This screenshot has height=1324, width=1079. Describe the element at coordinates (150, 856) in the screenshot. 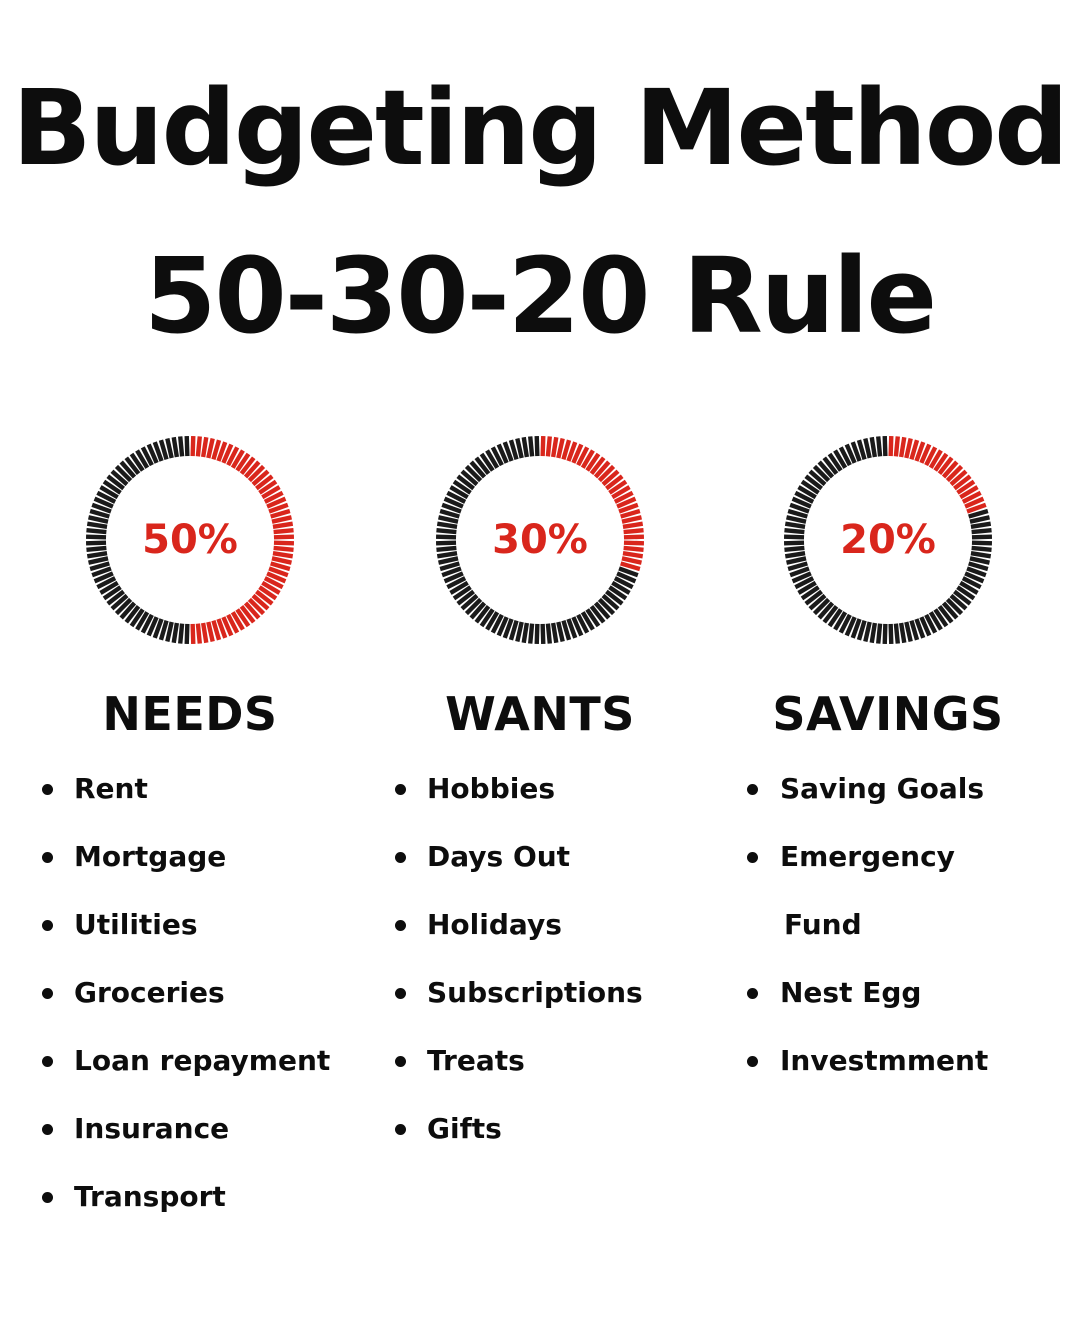

I see `list-item-label: Mortgage` at that location.